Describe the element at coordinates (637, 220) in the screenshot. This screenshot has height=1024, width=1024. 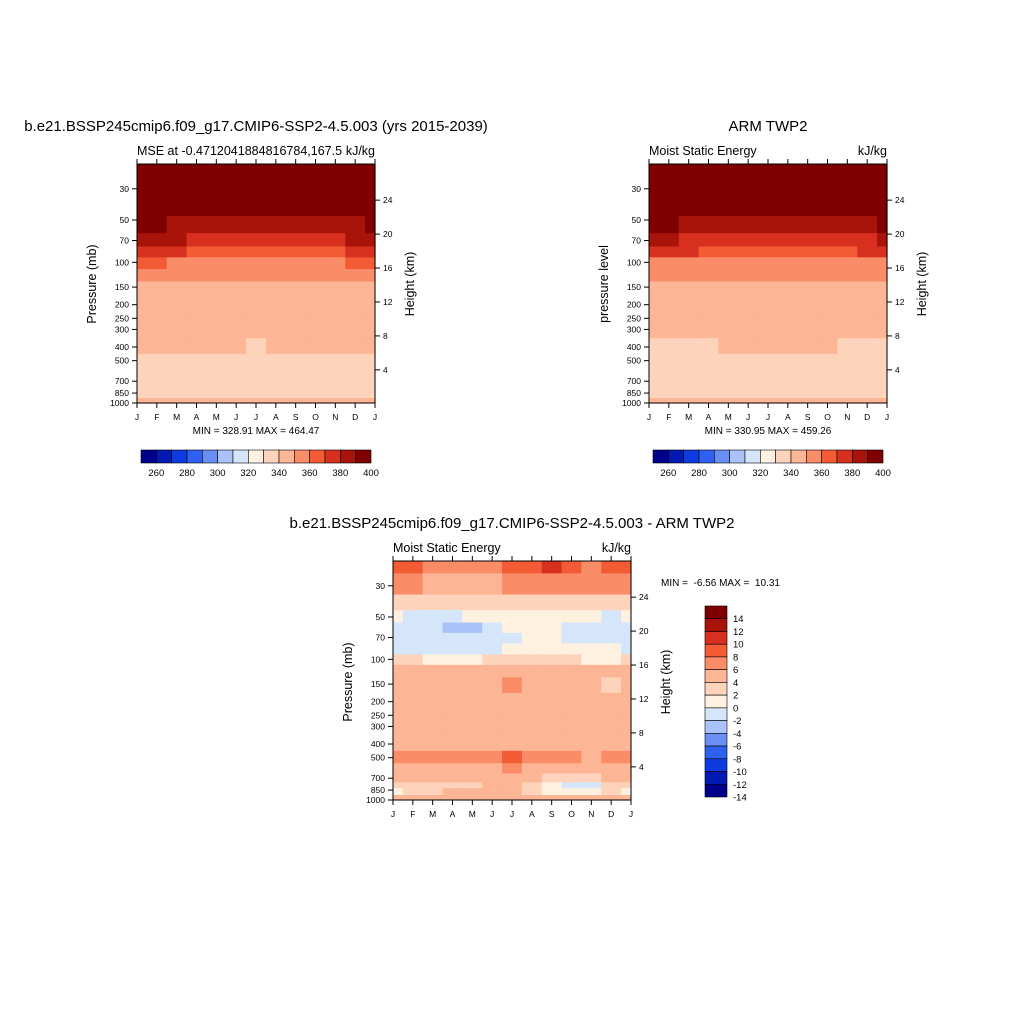
I see `tr-ytick-label: 50` at that location.